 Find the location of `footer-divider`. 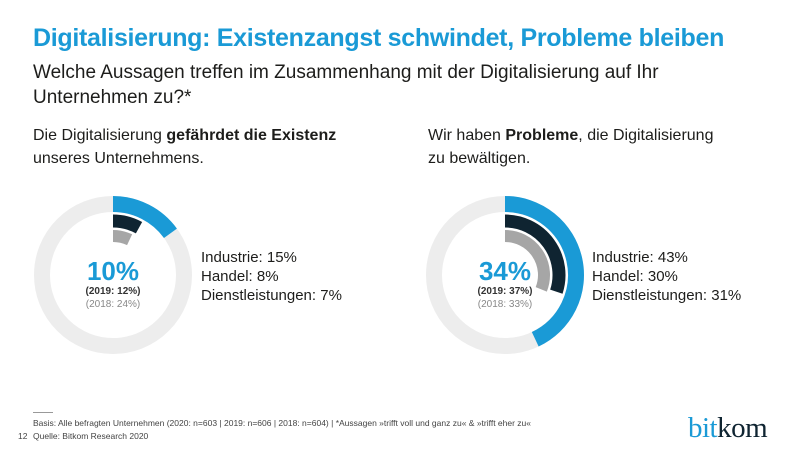

footer-divider is located at coordinates (43, 412).